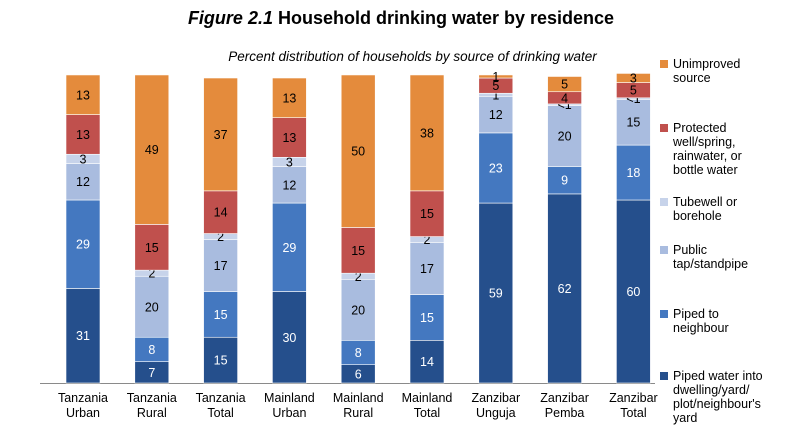 The image size is (802, 447). Describe the element at coordinates (83, 405) in the screenshot. I see `x-tick-label: Tanzania Urban` at that location.